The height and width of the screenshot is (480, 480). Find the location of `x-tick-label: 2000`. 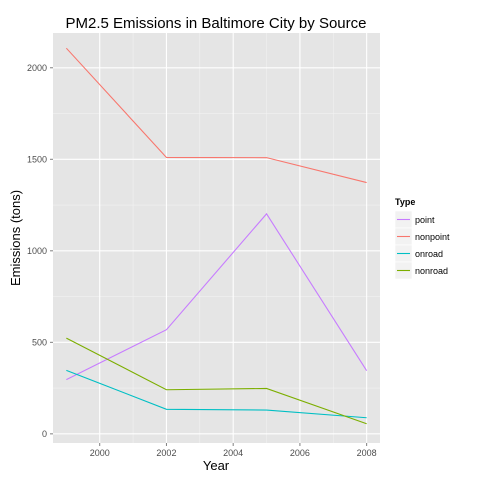

x-tick-label: 2000 is located at coordinates (100, 453).